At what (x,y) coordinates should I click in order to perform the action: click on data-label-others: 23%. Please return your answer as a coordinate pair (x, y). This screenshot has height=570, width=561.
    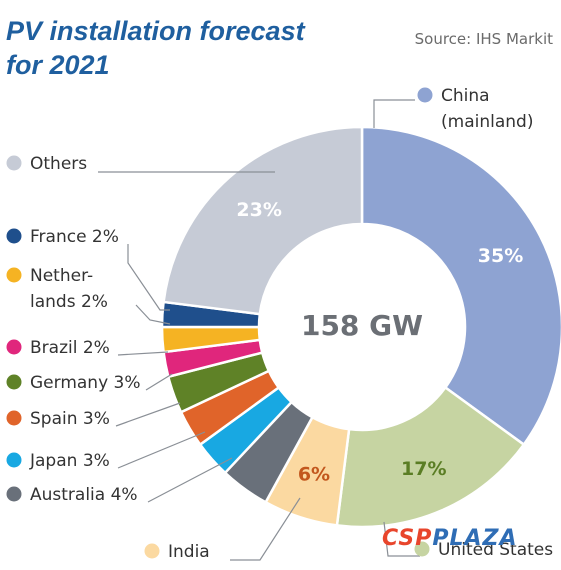
    Looking at the image, I should click on (258, 210).